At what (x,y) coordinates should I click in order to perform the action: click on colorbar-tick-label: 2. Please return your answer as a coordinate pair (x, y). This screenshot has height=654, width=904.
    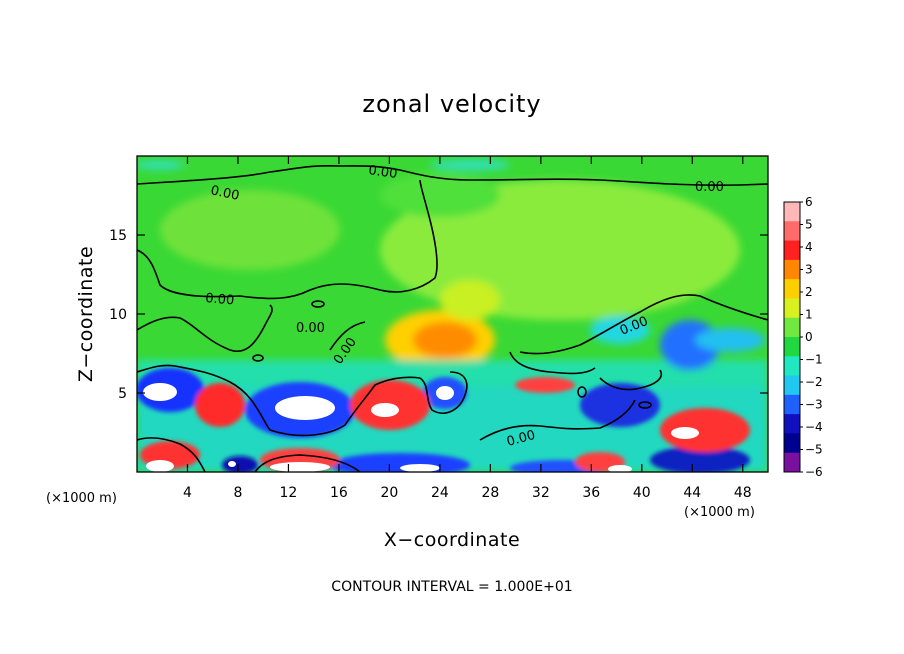
    Looking at the image, I should click on (809, 292).